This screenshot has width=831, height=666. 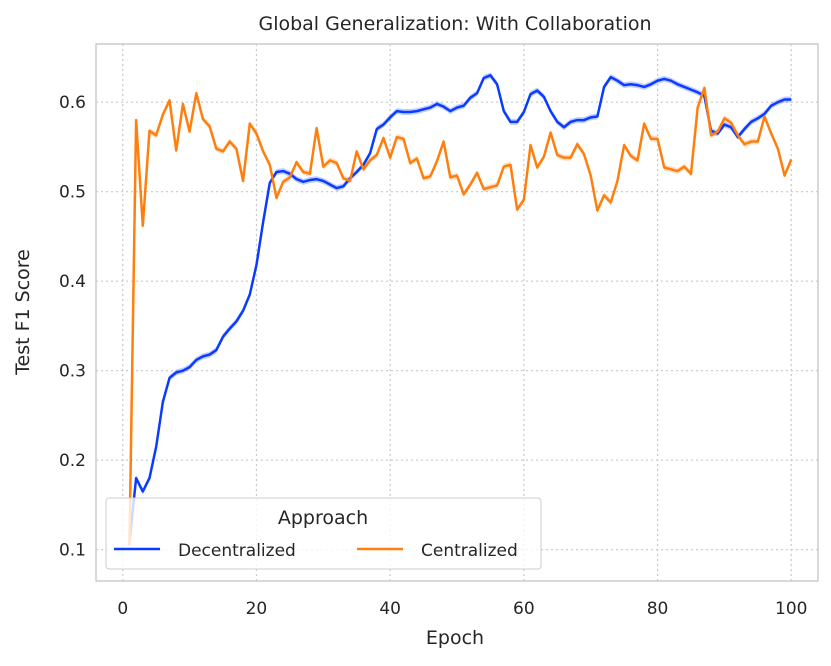 I want to click on x-tick-label: 80, so click(x=658, y=609).